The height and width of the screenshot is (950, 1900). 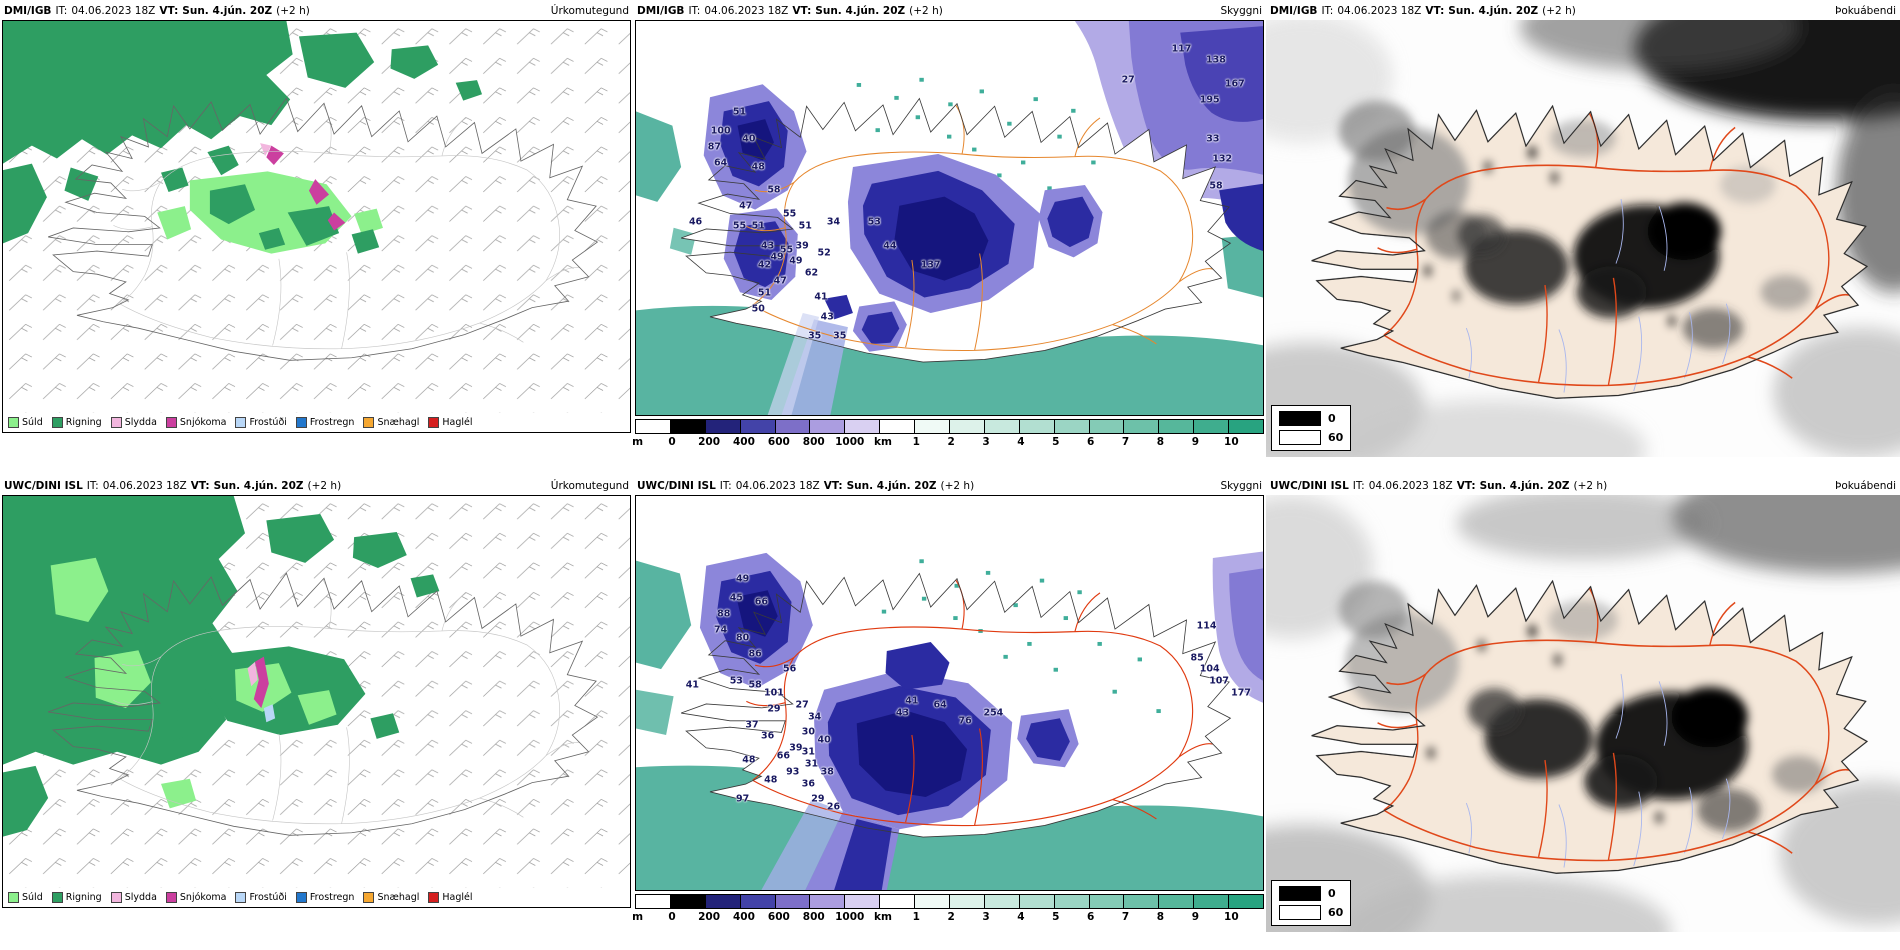 I want to click on legend-item-frostregn: Frostregn, so click(x=324, y=422).